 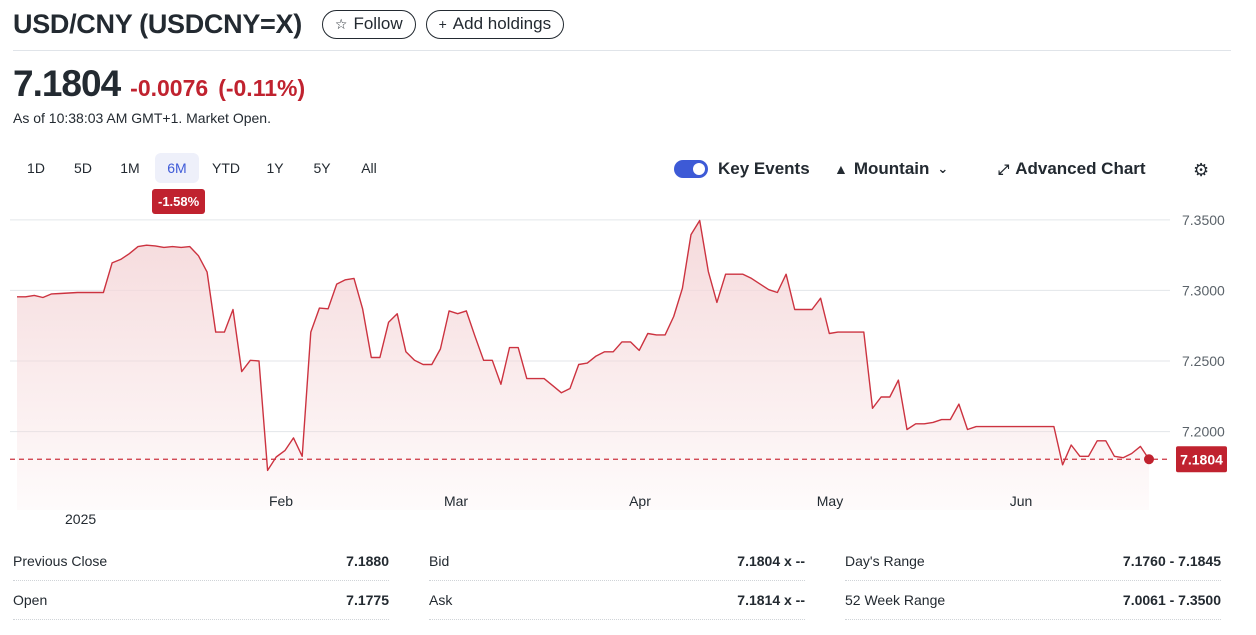 What do you see at coordinates (204, 168) in the screenshot?
I see `range-selector: 1D 5D 1M 6M YTD 1Y 5Y All` at bounding box center [204, 168].